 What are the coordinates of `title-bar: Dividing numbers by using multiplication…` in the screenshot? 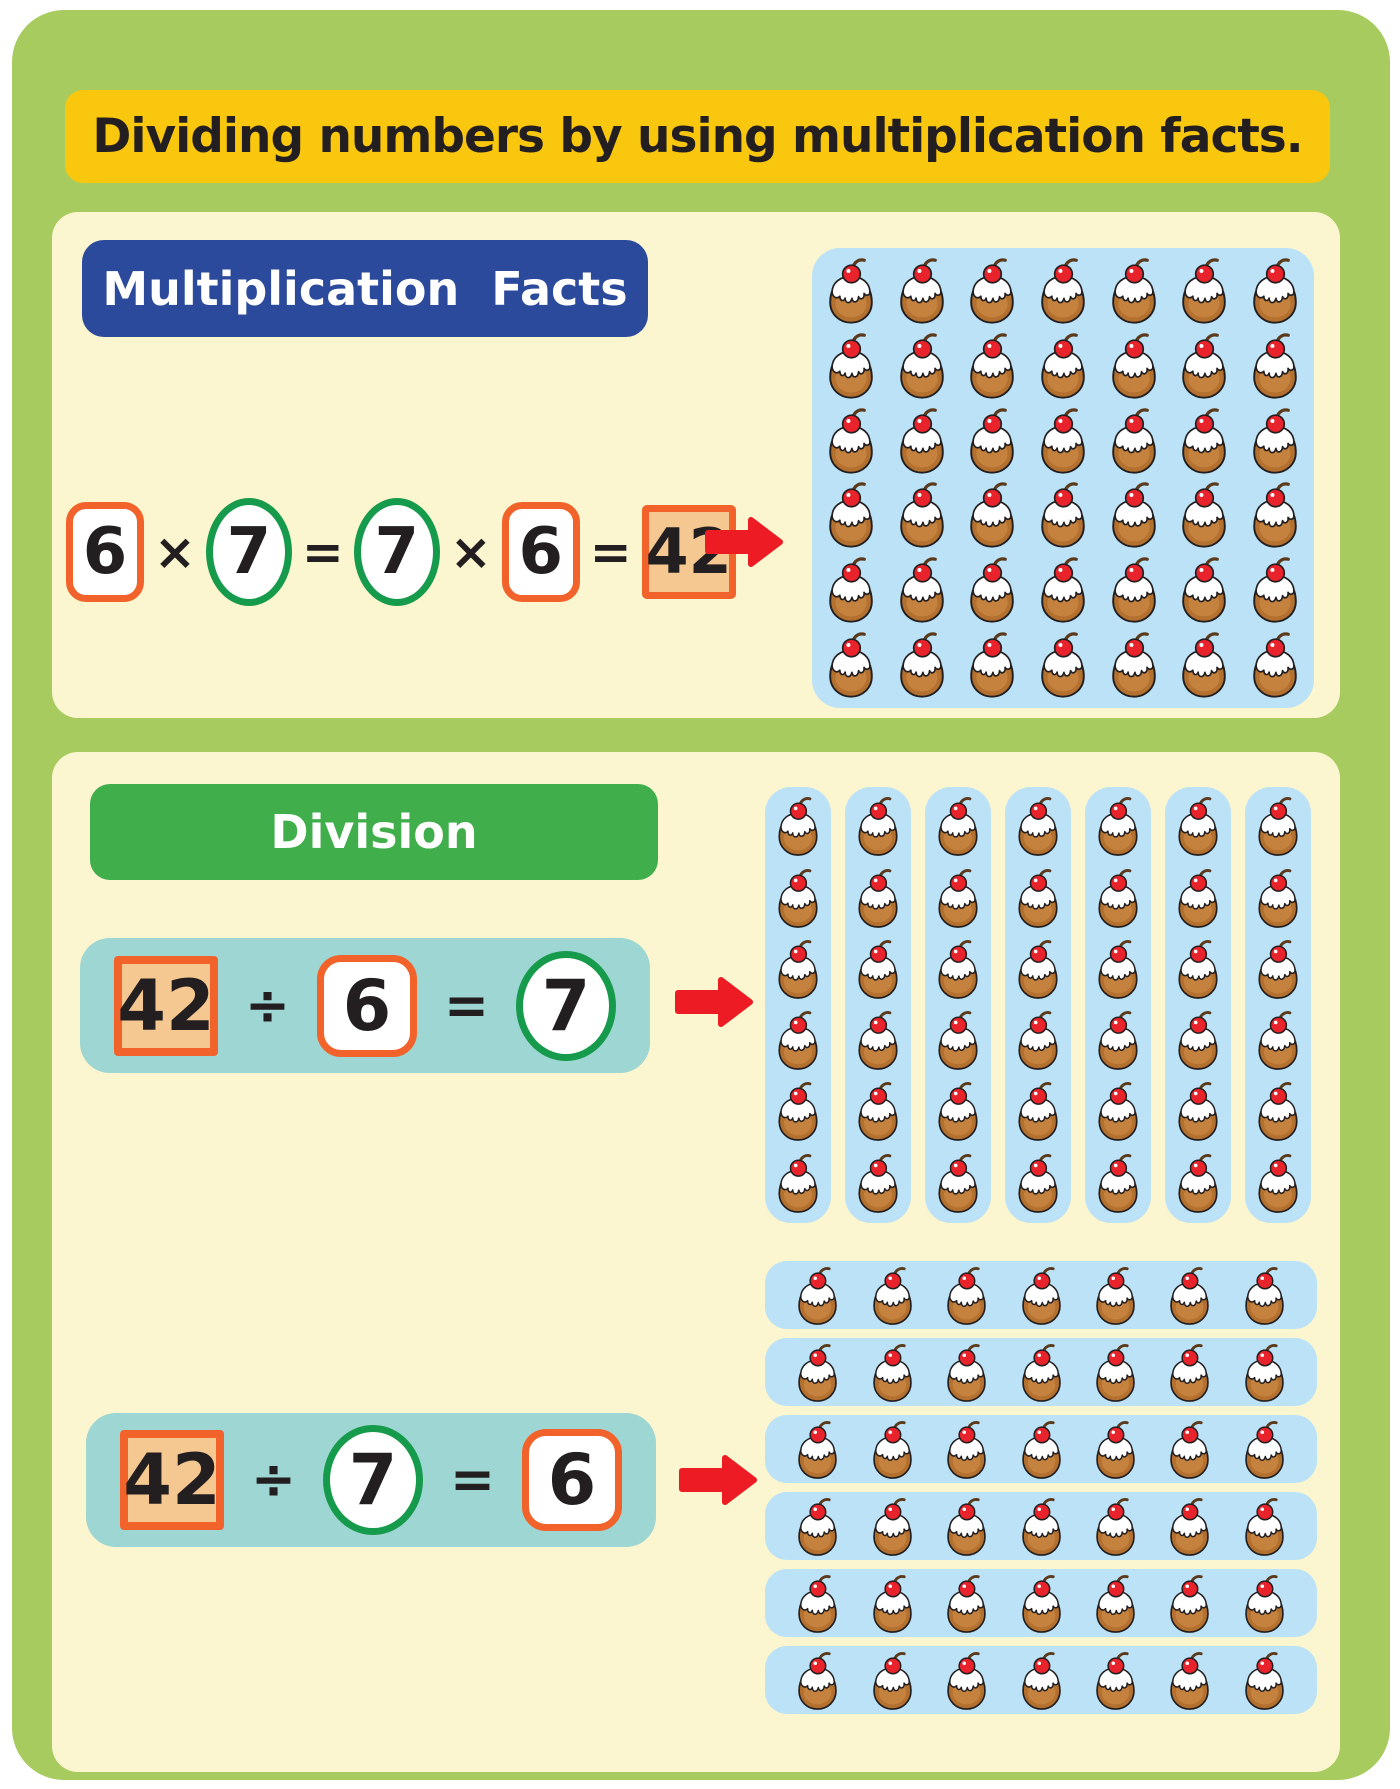 It's located at (697, 136).